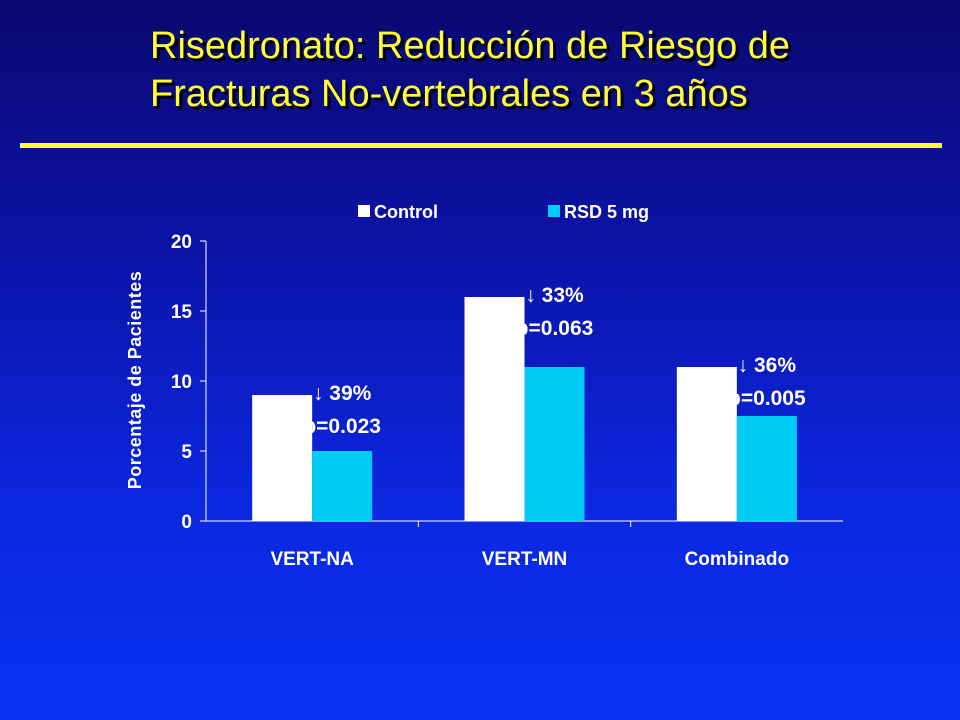  What do you see at coordinates (449, 94) in the screenshot?
I see `title-line-2: Fracturas No-vertebrales en 3 años` at bounding box center [449, 94].